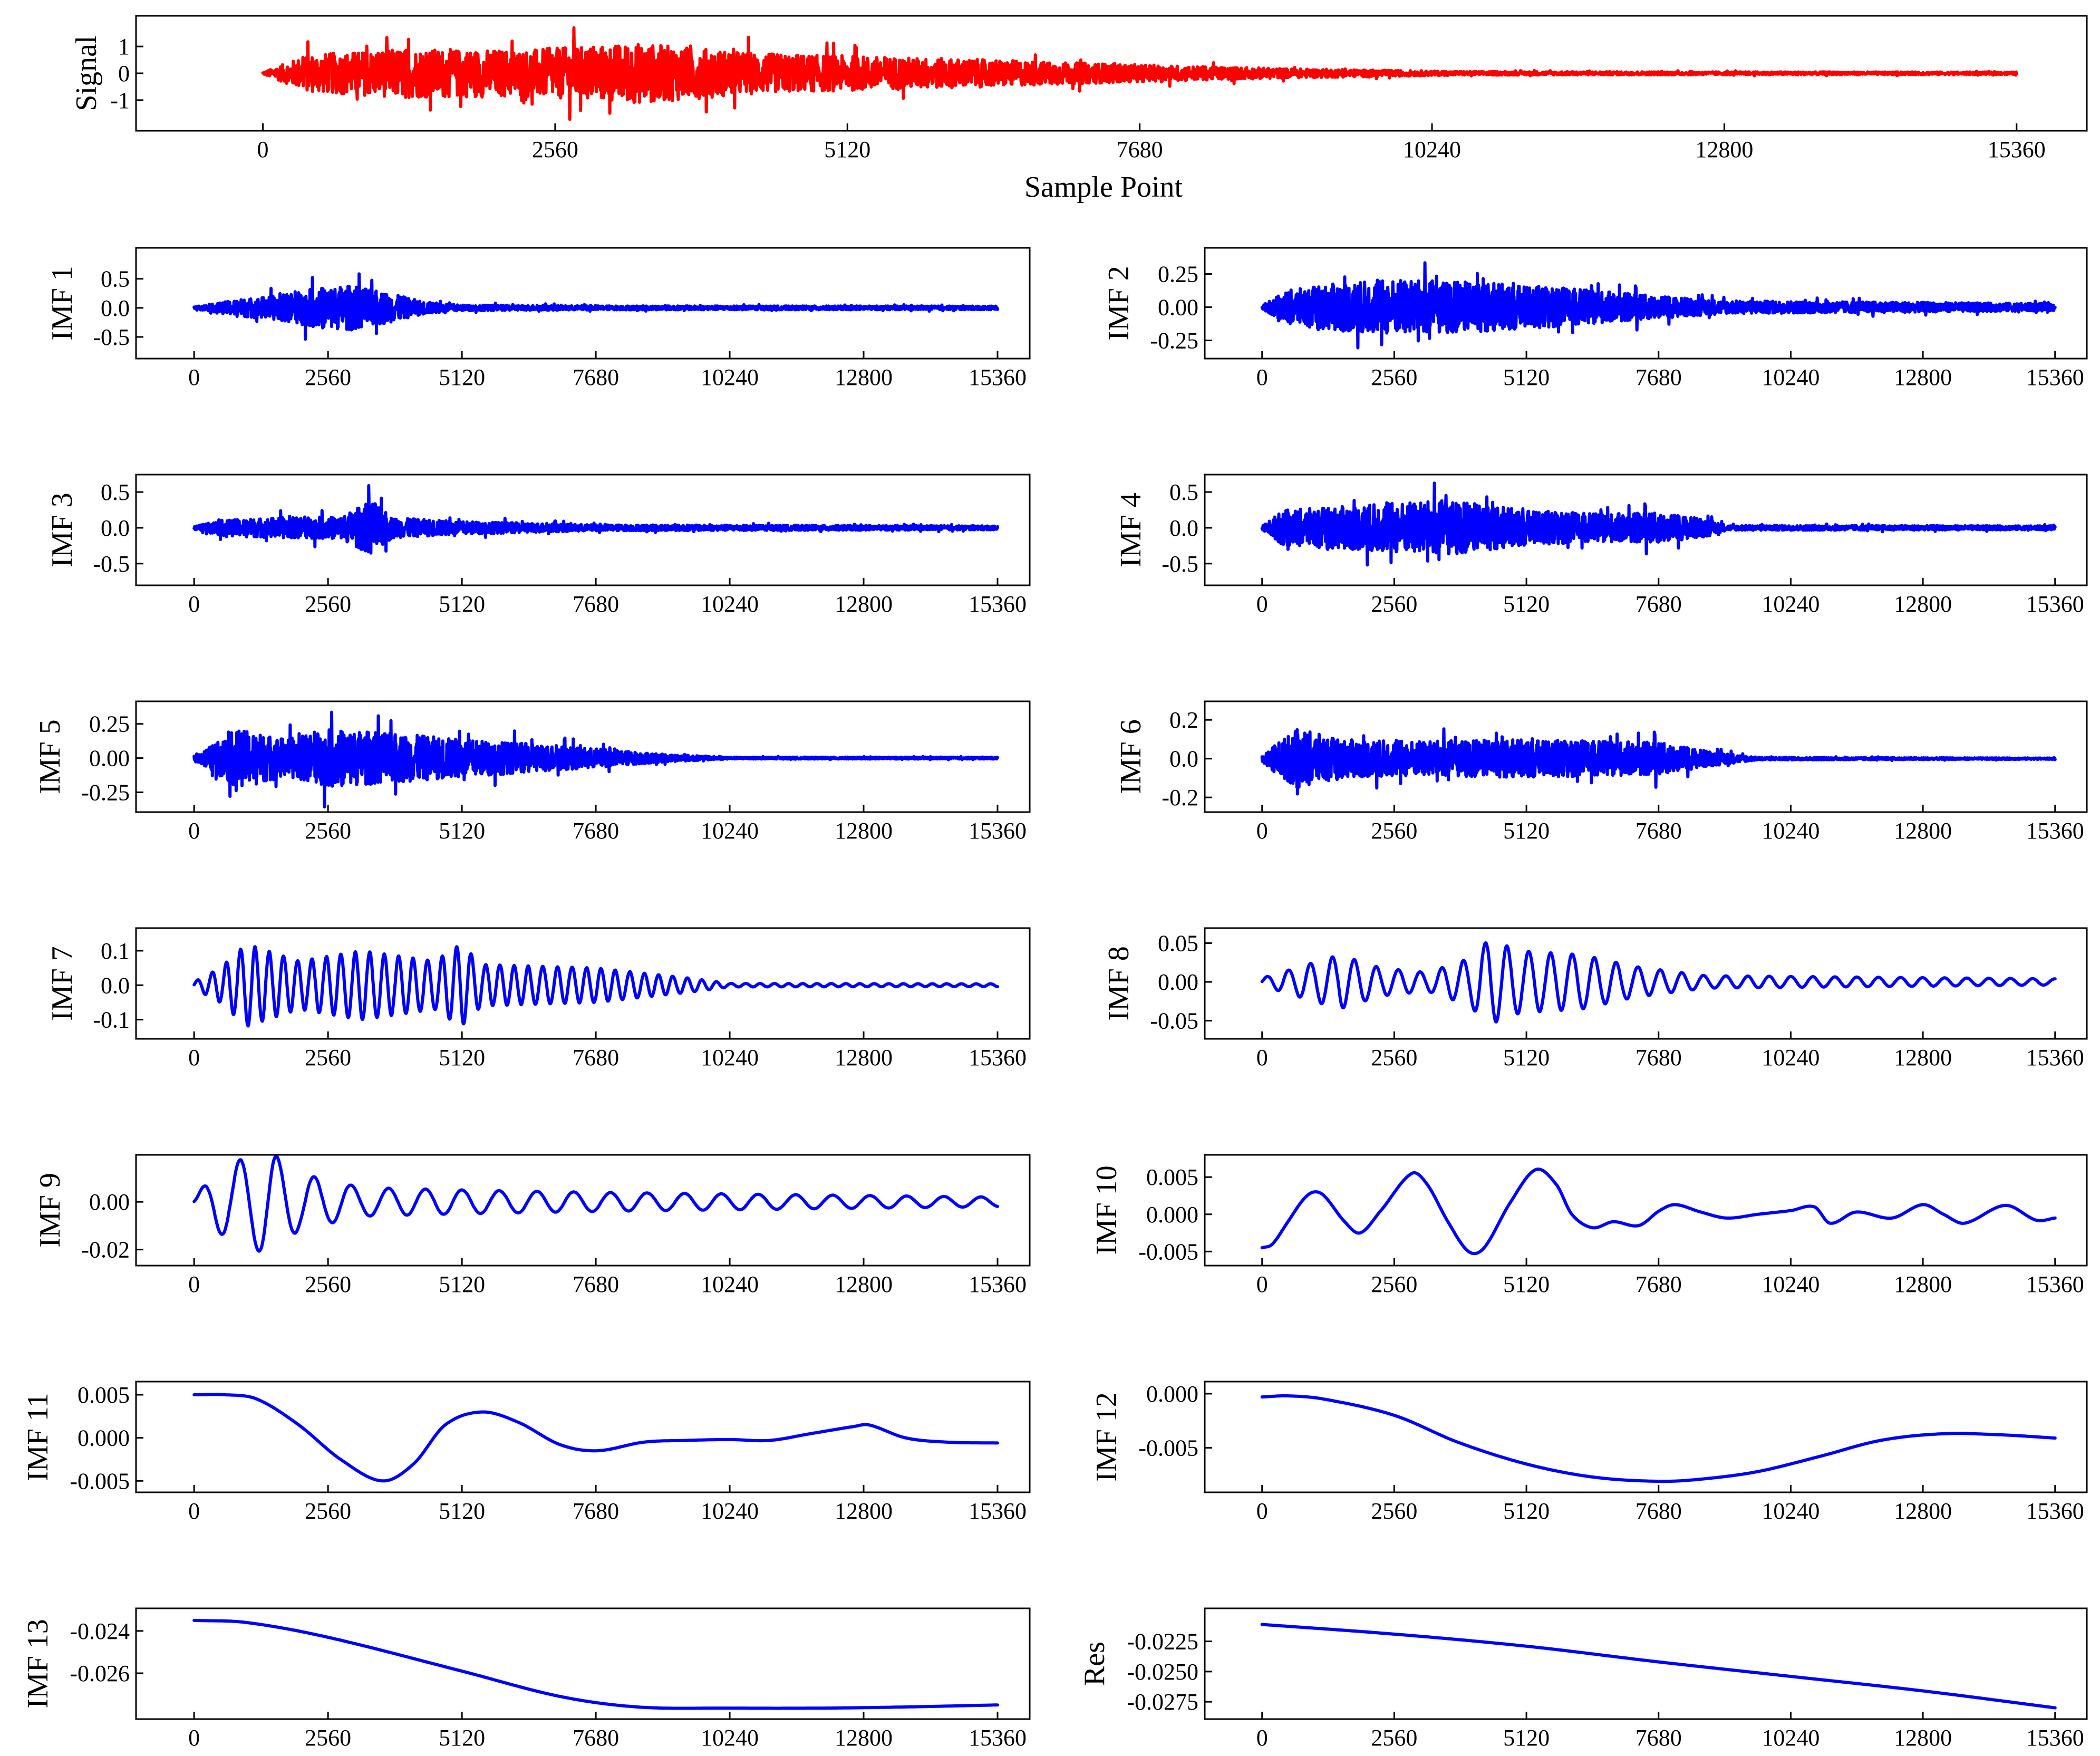 This screenshot has width=2100, height=1756. What do you see at coordinates (1394, 1511) in the screenshot?
I see `imf12-xtick-label: 2560` at bounding box center [1394, 1511].